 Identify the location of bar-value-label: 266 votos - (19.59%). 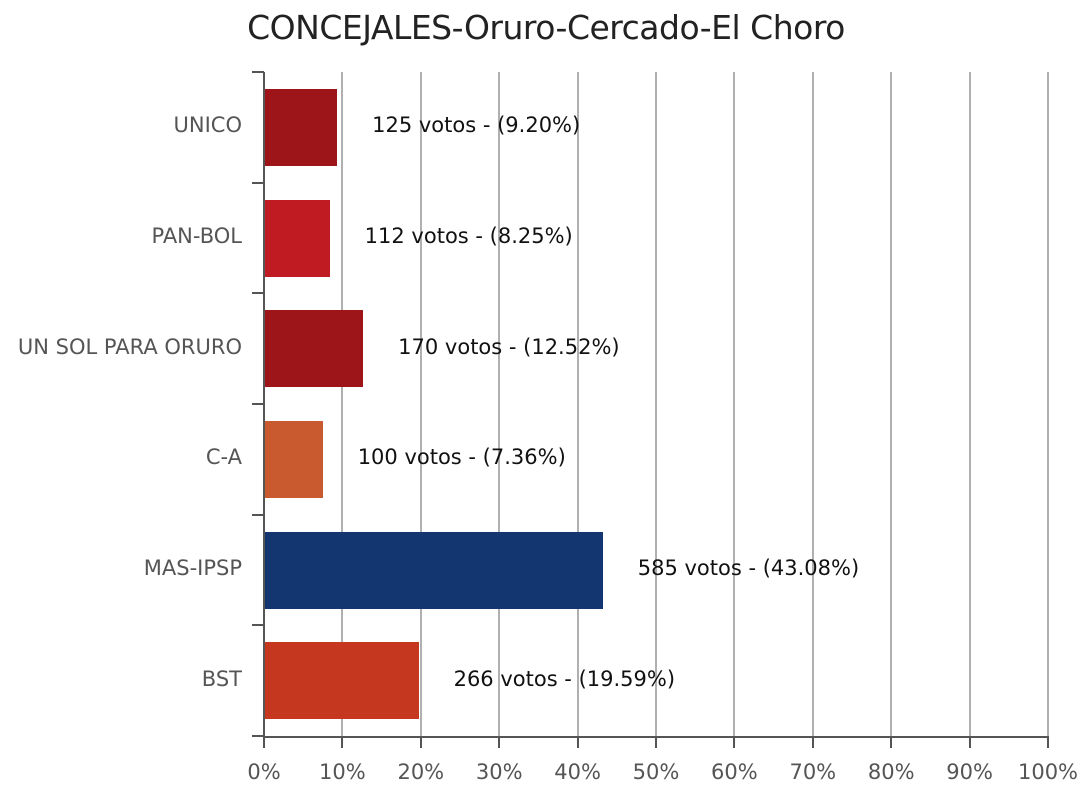
(564, 678).